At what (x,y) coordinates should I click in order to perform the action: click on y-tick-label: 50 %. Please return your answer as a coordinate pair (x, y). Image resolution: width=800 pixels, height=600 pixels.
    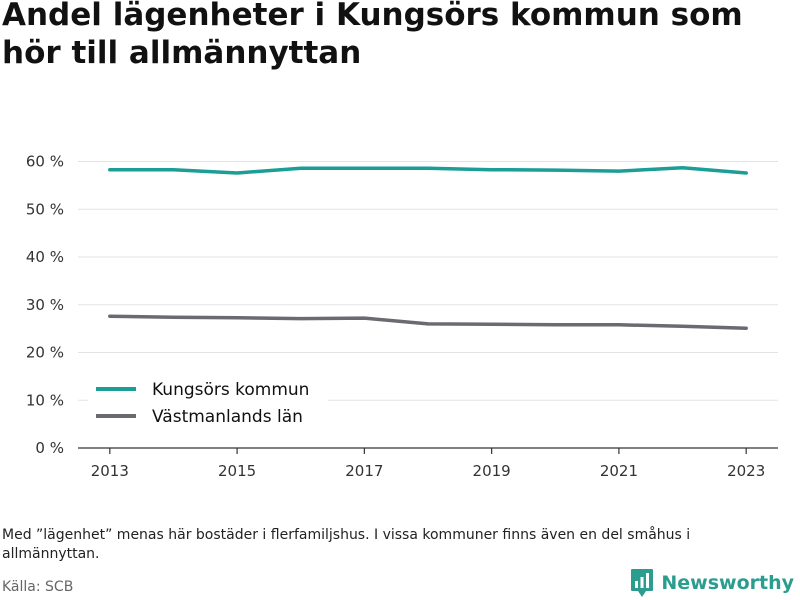
    Looking at the image, I should click on (45, 209).